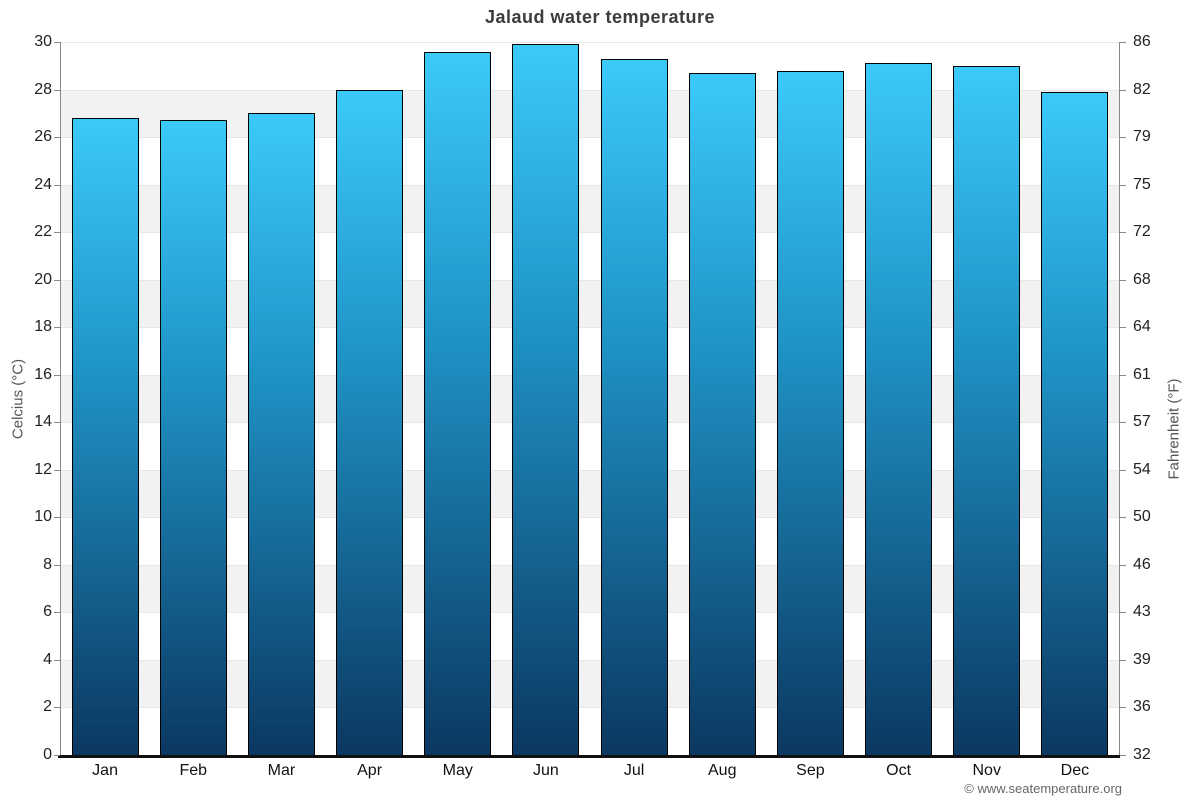 This screenshot has height=800, width=1200. What do you see at coordinates (457, 770) in the screenshot?
I see `month-label-may: May` at bounding box center [457, 770].